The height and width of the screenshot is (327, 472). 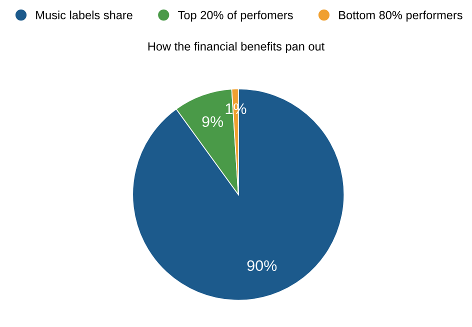 What do you see at coordinates (235, 16) in the screenshot?
I see `legend-label: Top 20% of perfomers` at bounding box center [235, 16].